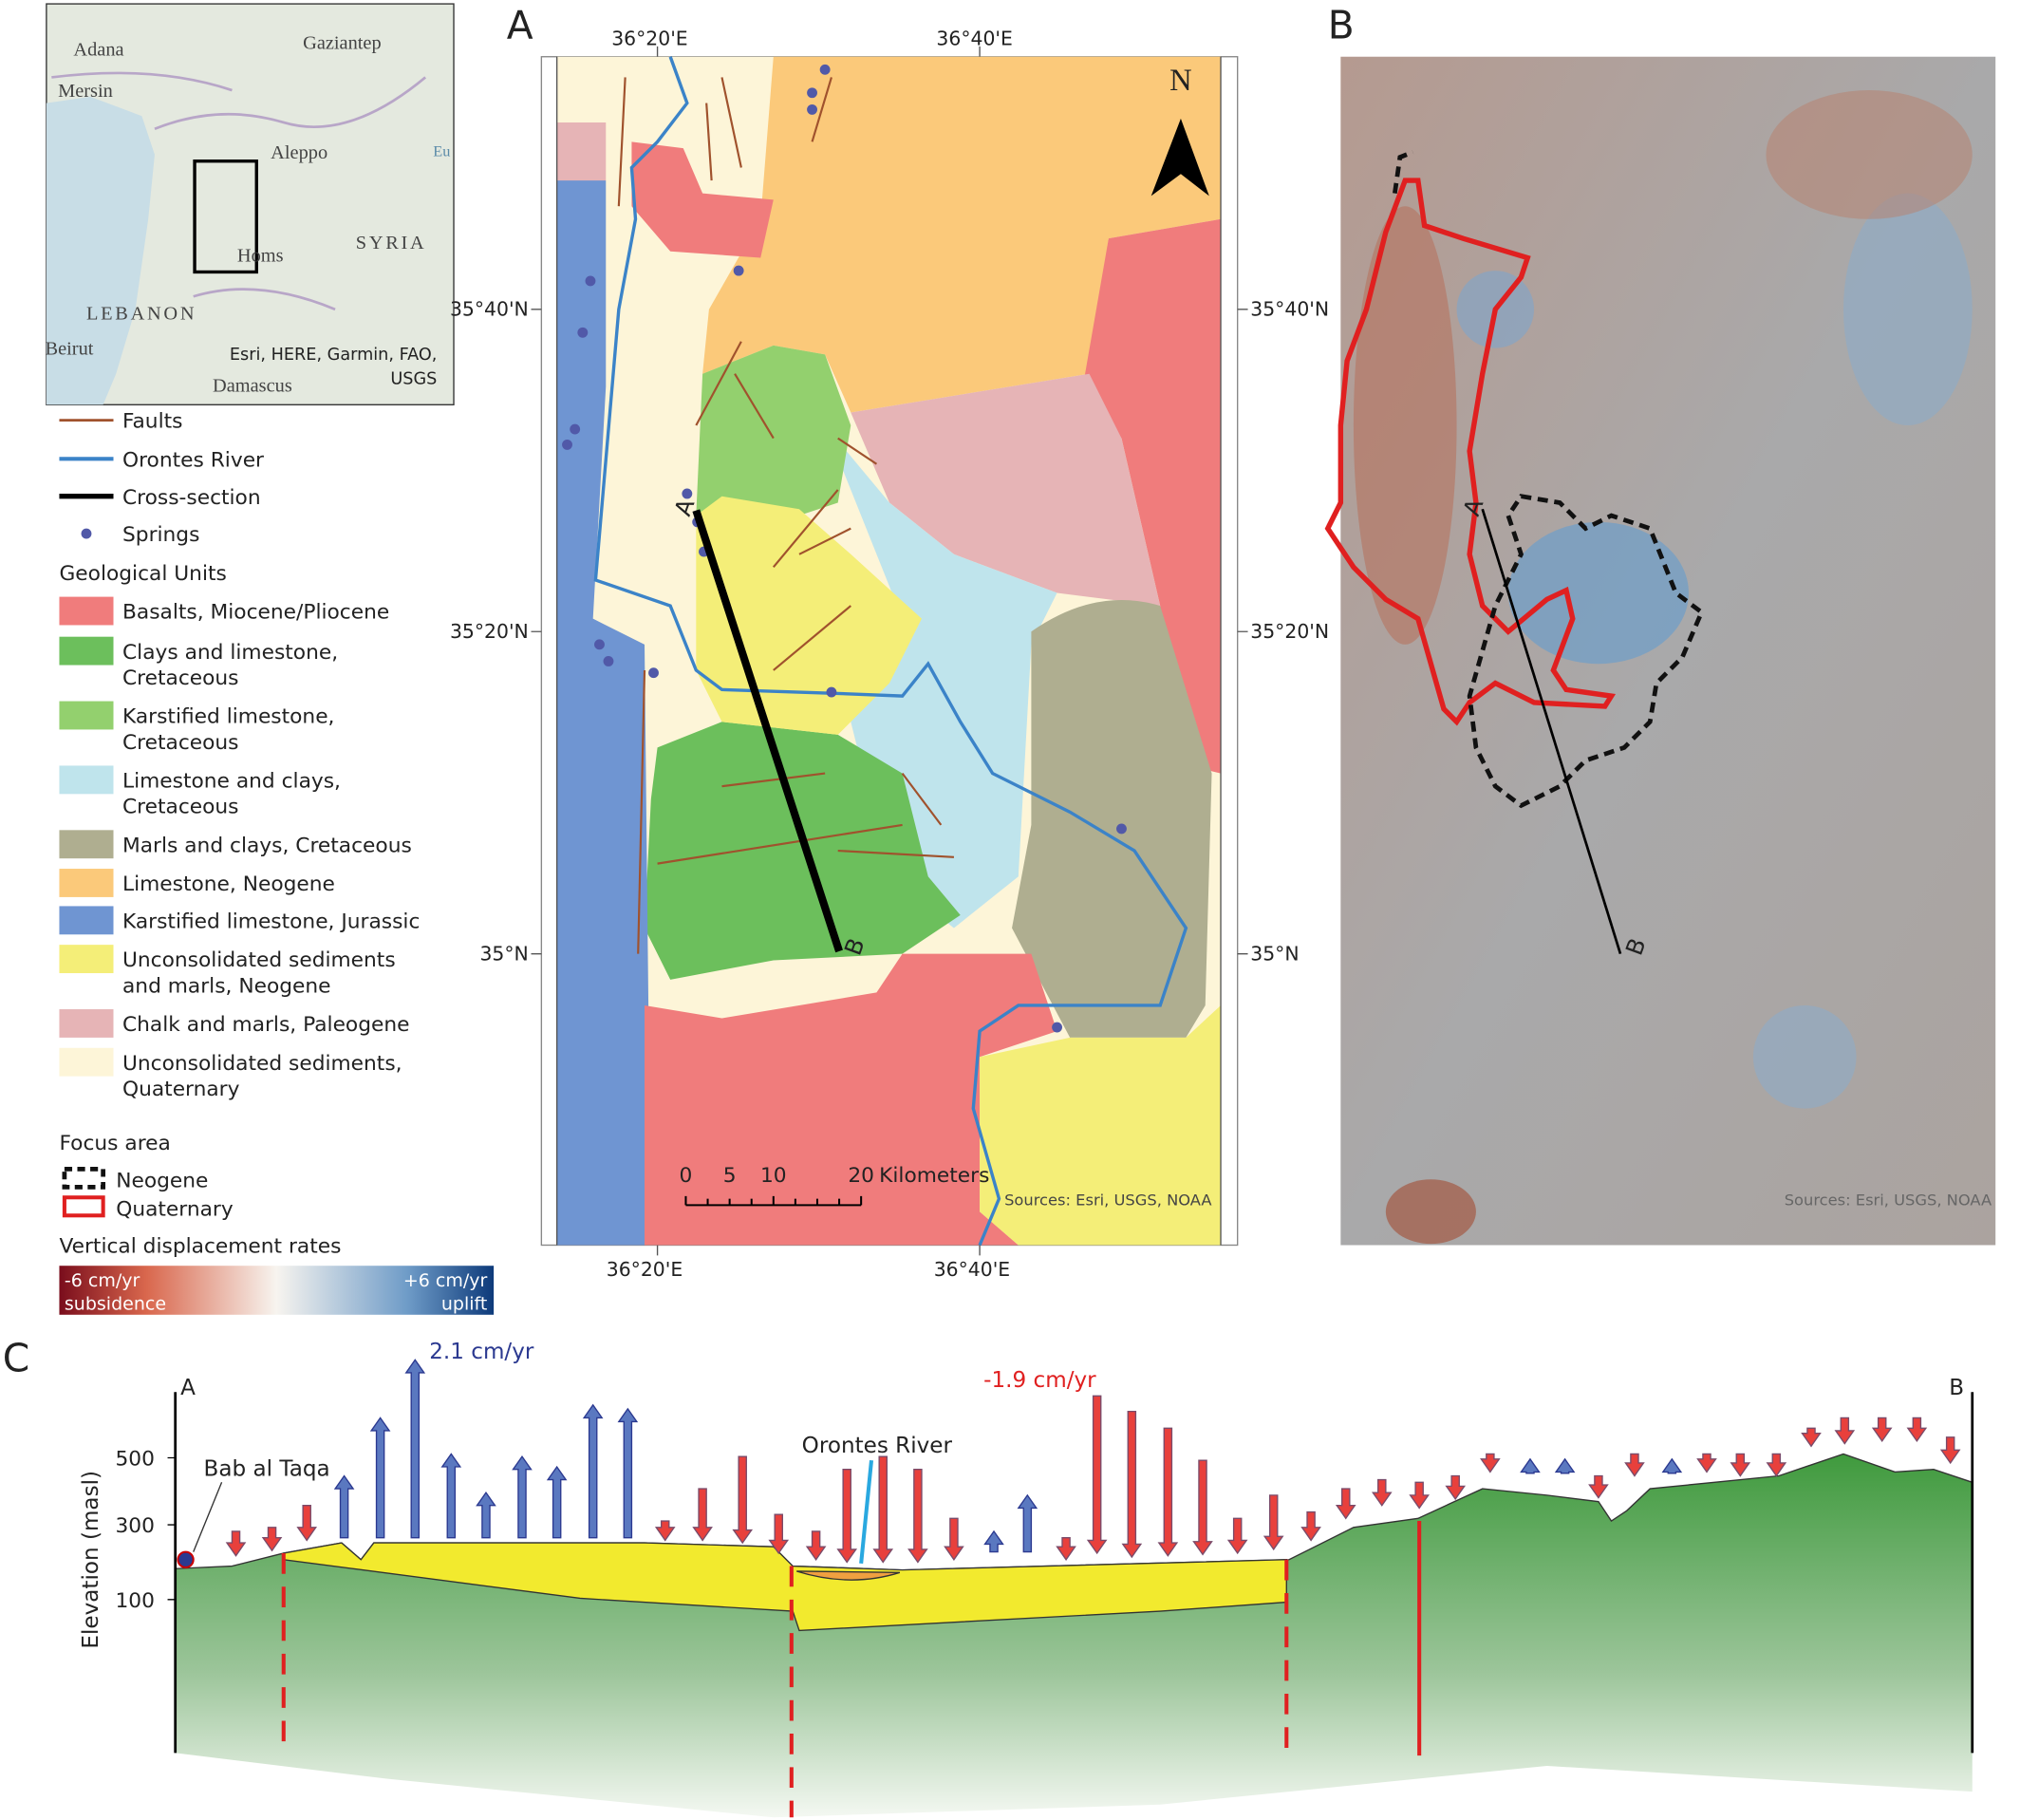 The height and width of the screenshot is (1820, 2020). I want to click on place-label: LEBANON, so click(141, 314).